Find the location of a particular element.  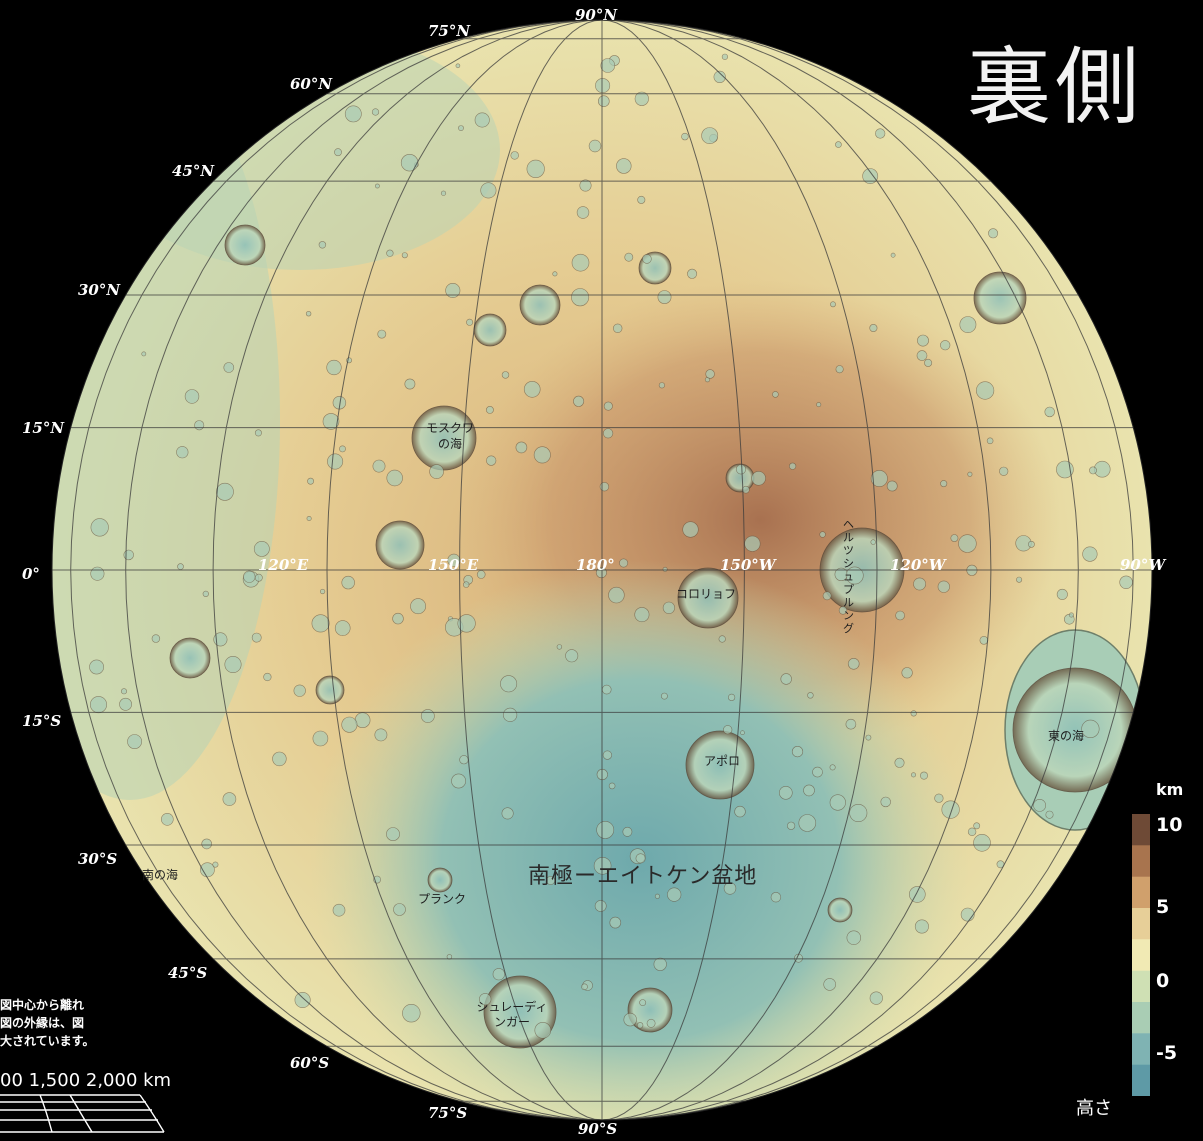

legend-unit: km is located at coordinates (1170, 789).